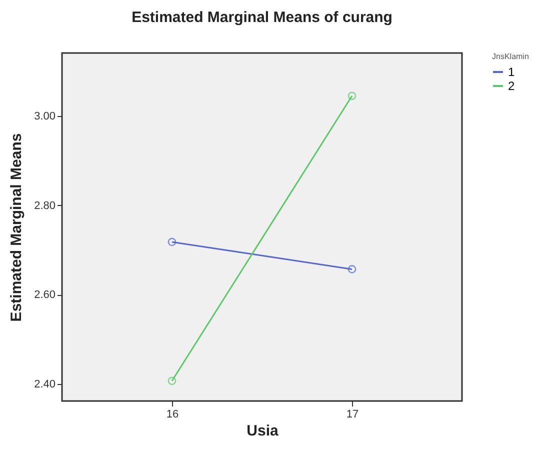  Describe the element at coordinates (510, 56) in the screenshot. I see `legend-title: JnsKlamin` at that location.